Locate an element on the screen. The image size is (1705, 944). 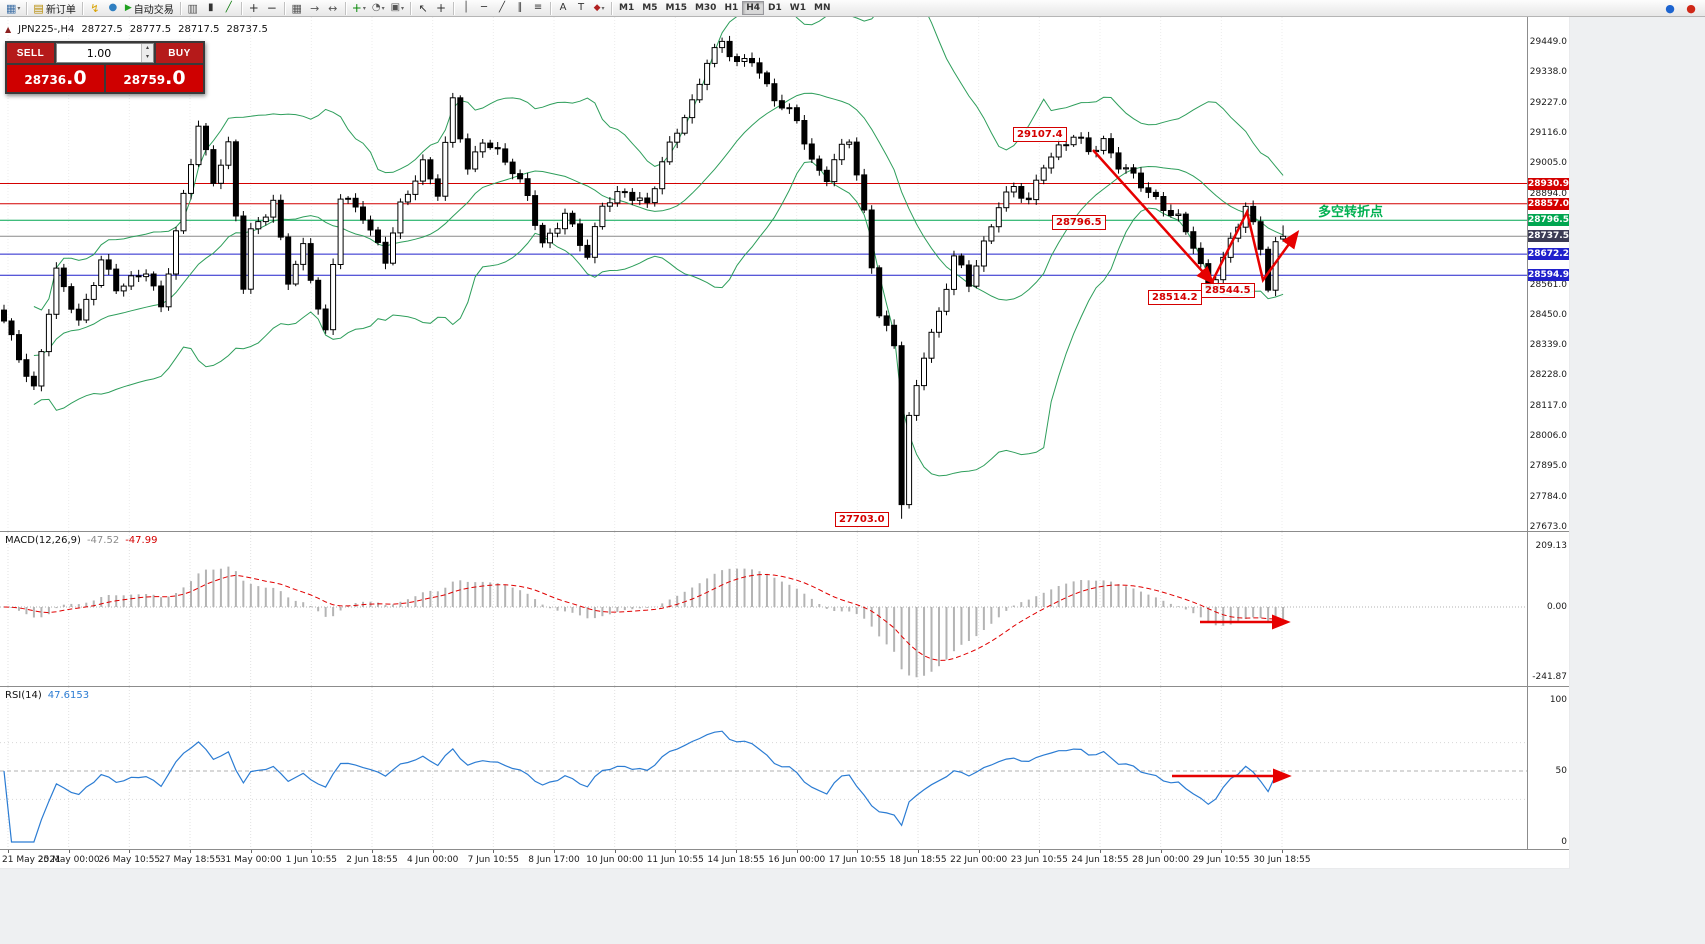
time-axis-label: 16 Jun 00:00 is located at coordinates (797, 860).